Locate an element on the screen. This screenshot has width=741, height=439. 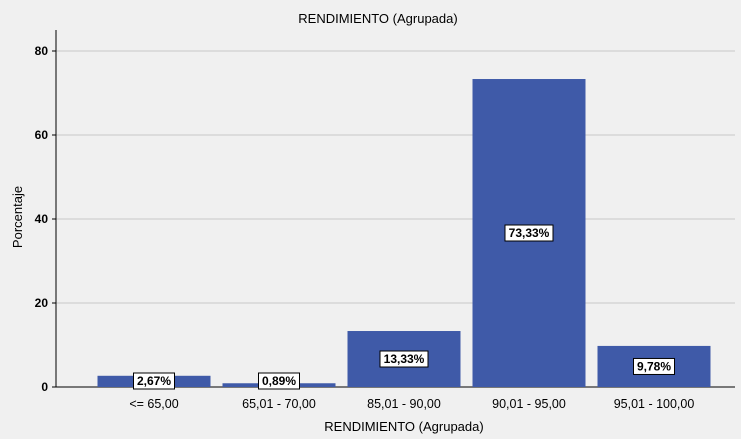
data-label-text: 0,89% is located at coordinates (279, 381).